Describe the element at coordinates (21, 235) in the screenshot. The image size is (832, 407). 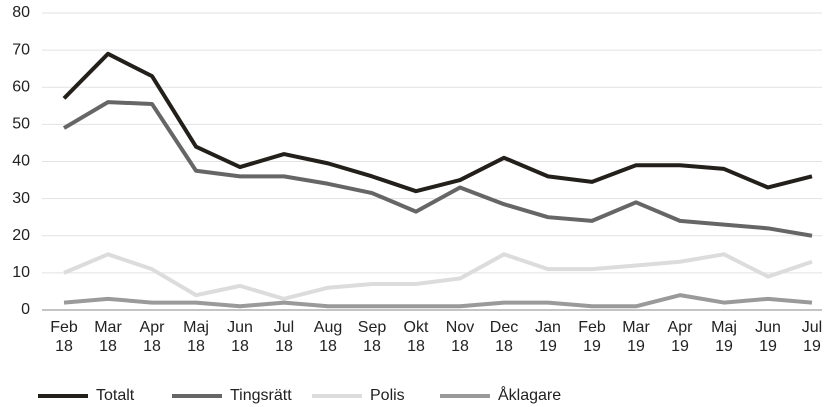
I see `y-tick-label: 20` at that location.